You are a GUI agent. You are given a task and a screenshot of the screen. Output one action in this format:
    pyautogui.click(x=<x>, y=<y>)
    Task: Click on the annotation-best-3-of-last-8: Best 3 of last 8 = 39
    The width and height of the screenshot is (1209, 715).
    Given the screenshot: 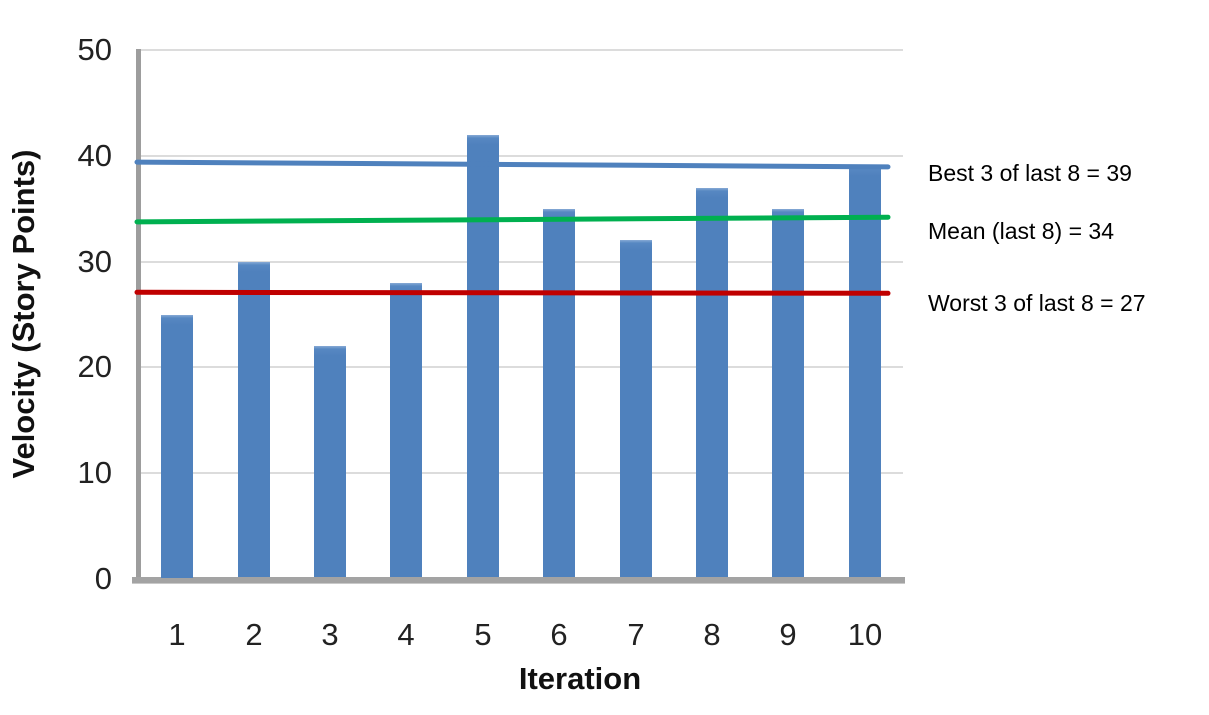 What is the action you would take?
    pyautogui.click(x=1030, y=173)
    